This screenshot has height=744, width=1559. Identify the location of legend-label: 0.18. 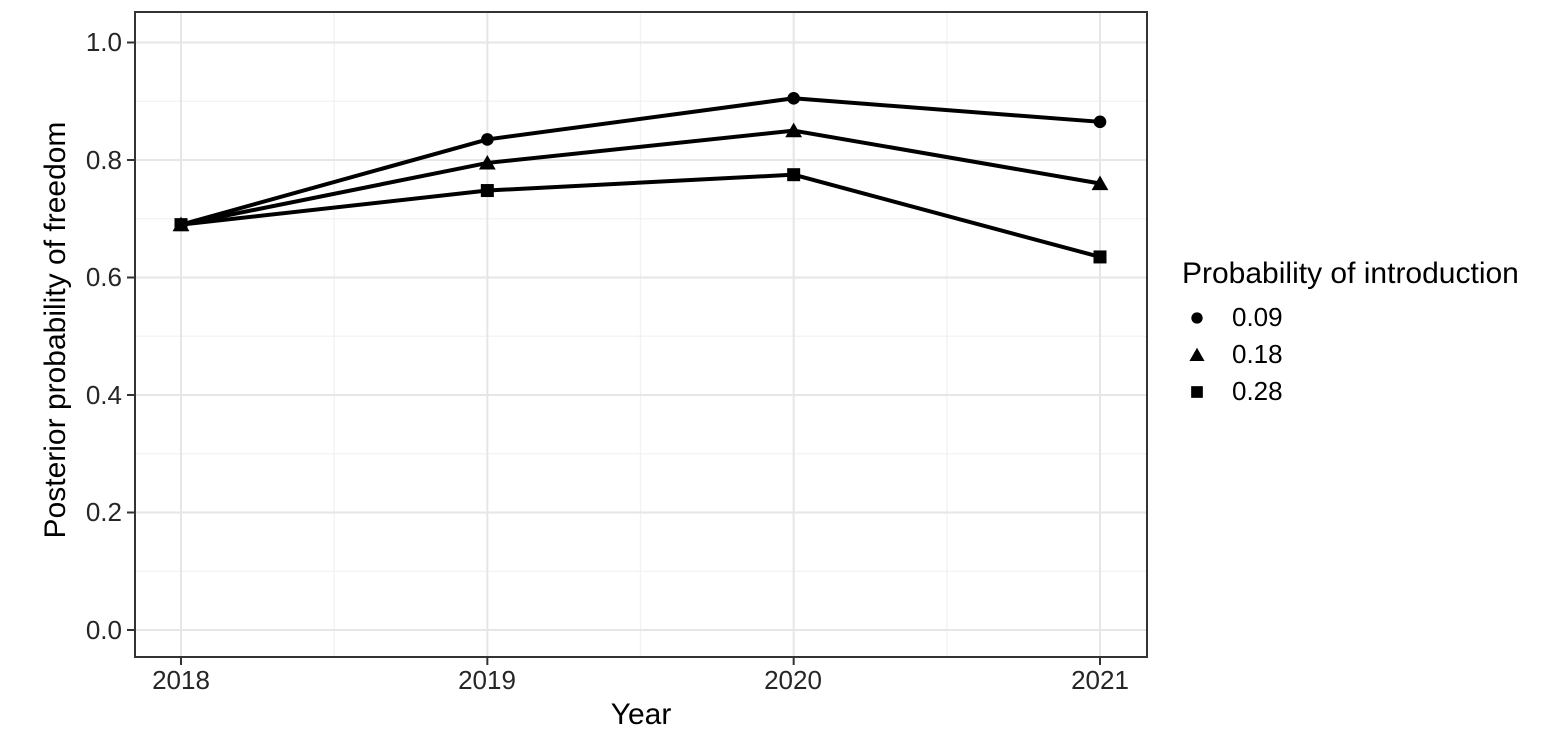
(1257, 354).